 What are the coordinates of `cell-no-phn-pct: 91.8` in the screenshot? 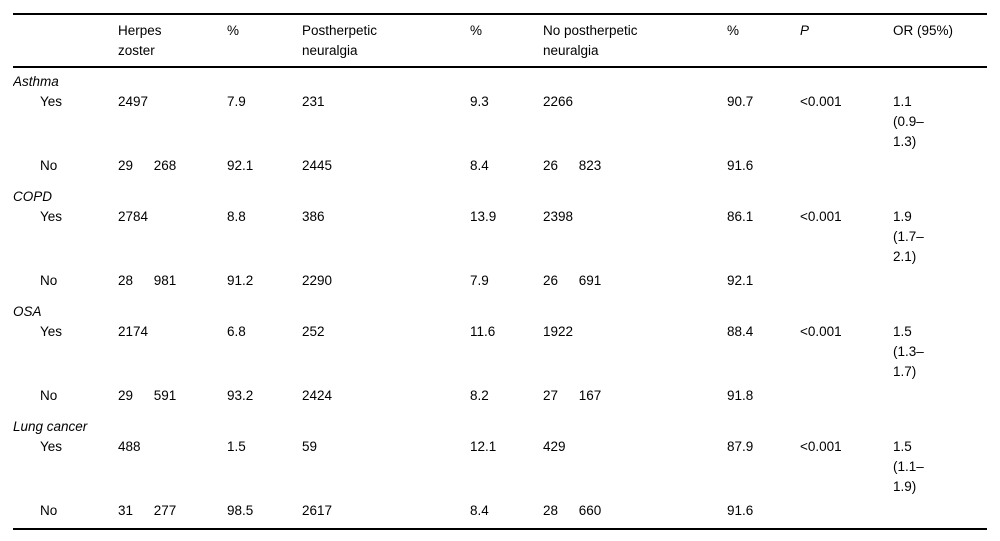 It's located at (740, 395).